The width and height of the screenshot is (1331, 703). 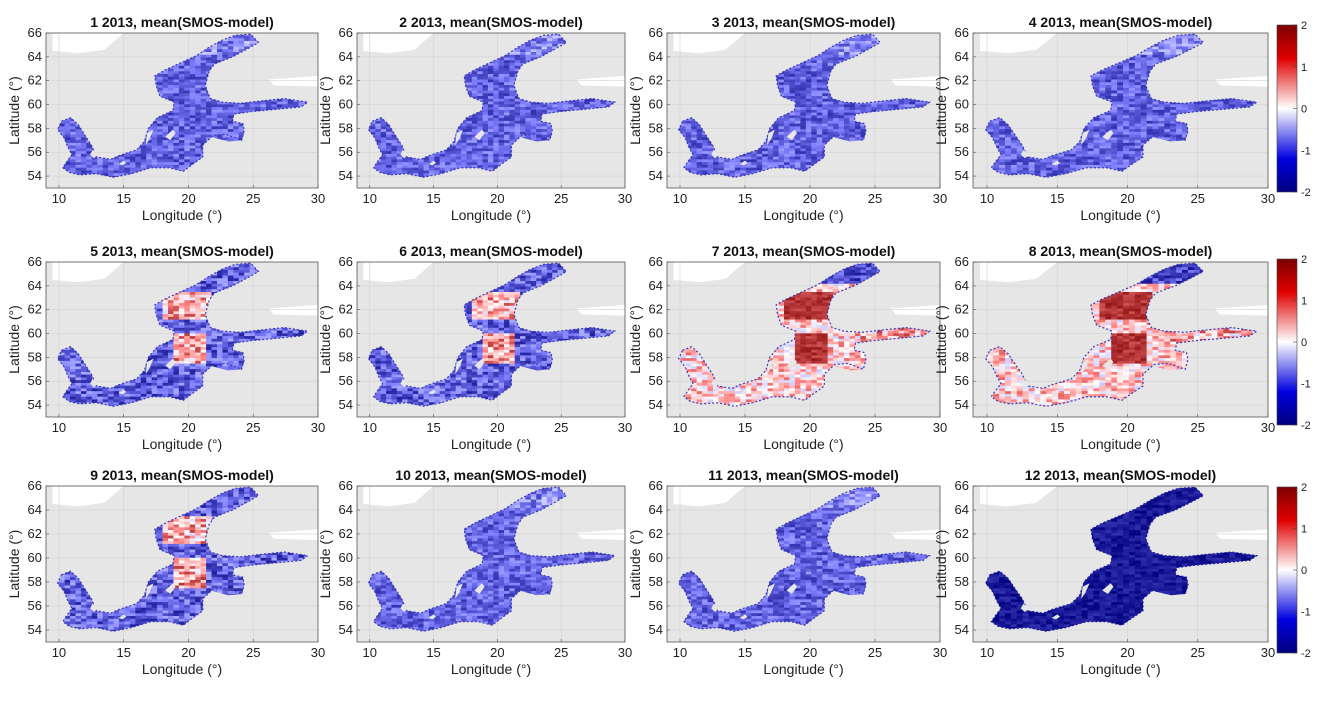 What do you see at coordinates (182, 22) in the screenshot?
I see `panel-title: 1 2013, mean(SMOS-model)` at bounding box center [182, 22].